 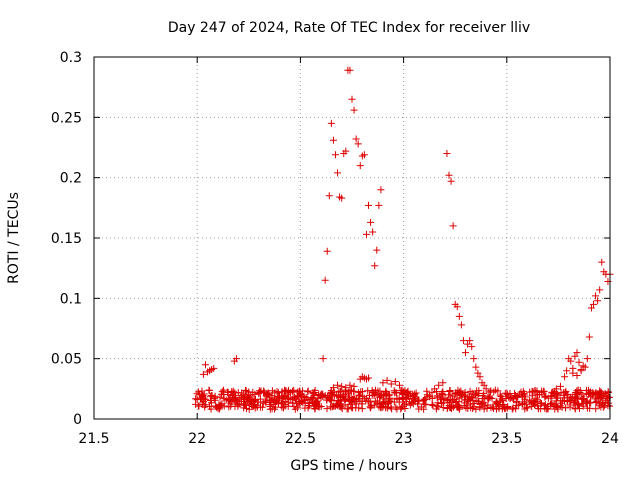 What do you see at coordinates (93, 439) in the screenshot?
I see `x-tick-label: 21.5` at bounding box center [93, 439].